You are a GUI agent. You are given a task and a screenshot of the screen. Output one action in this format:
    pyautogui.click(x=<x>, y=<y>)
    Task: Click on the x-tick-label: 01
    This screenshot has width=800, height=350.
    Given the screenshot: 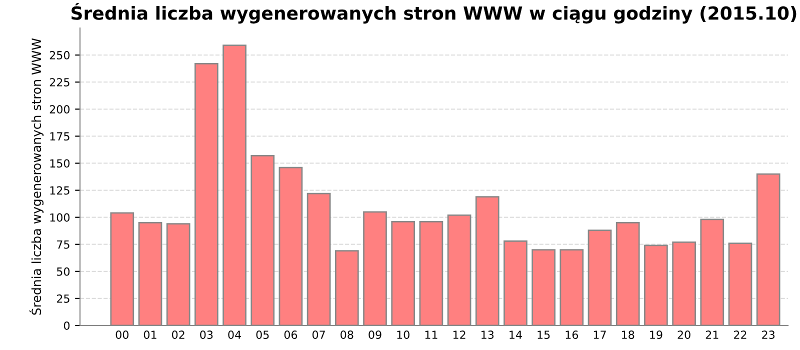 What is the action you would take?
    pyautogui.click(x=150, y=334)
    